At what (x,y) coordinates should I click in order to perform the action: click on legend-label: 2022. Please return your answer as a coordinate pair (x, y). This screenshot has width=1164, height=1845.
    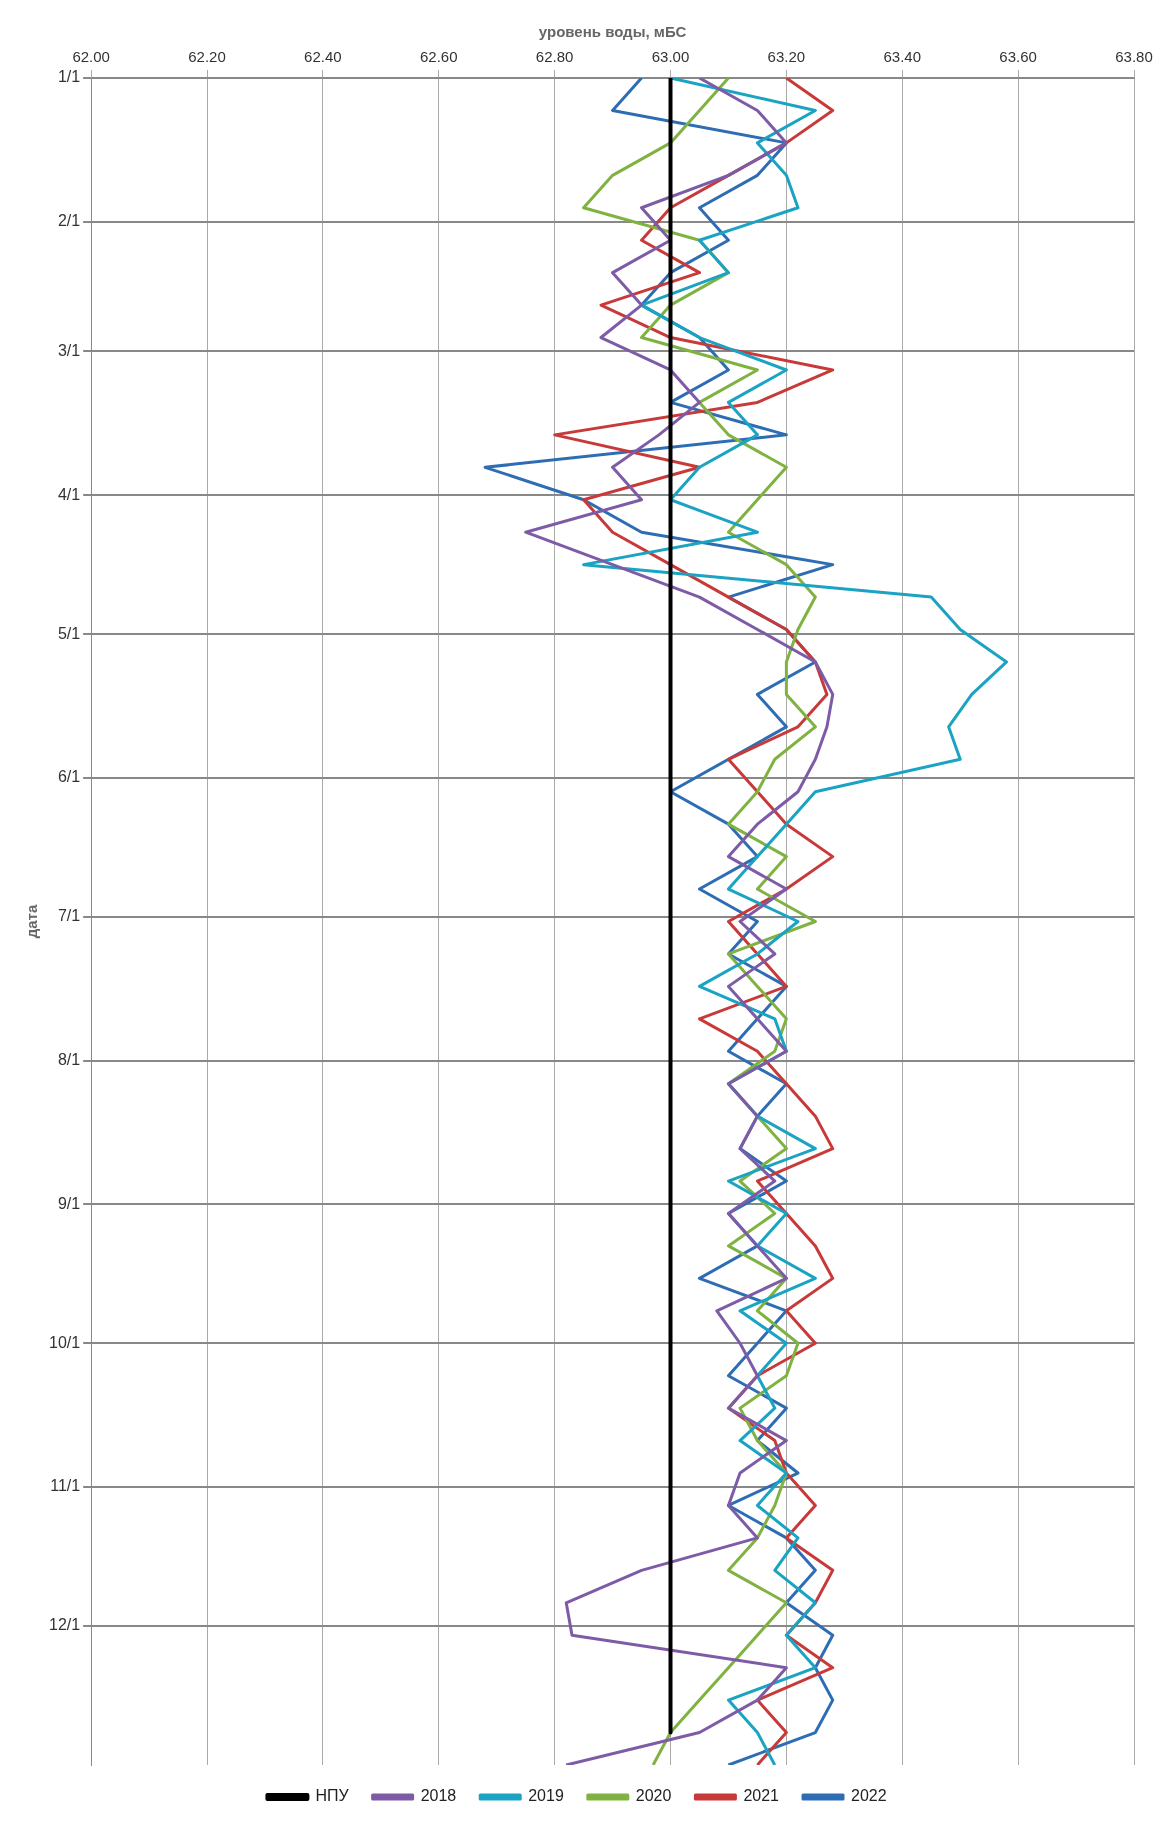
    Looking at the image, I should click on (869, 1796).